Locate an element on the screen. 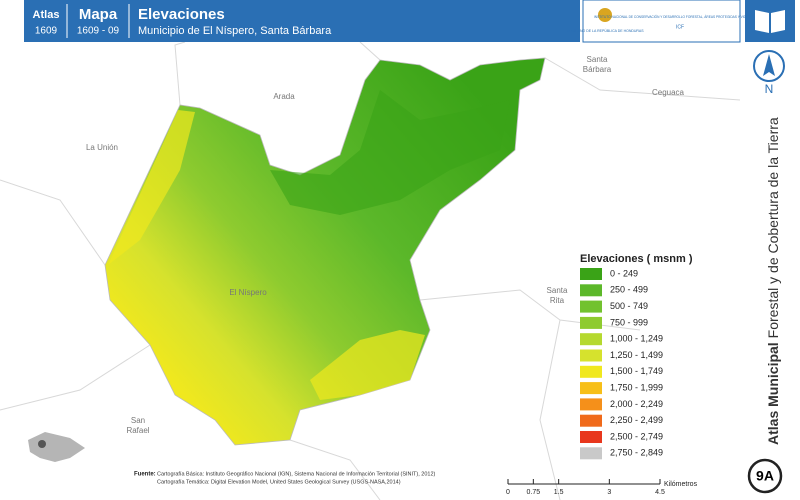 The height and width of the screenshot is (500, 800). legend-label: 2,750 - 2,849 is located at coordinates (636, 453).